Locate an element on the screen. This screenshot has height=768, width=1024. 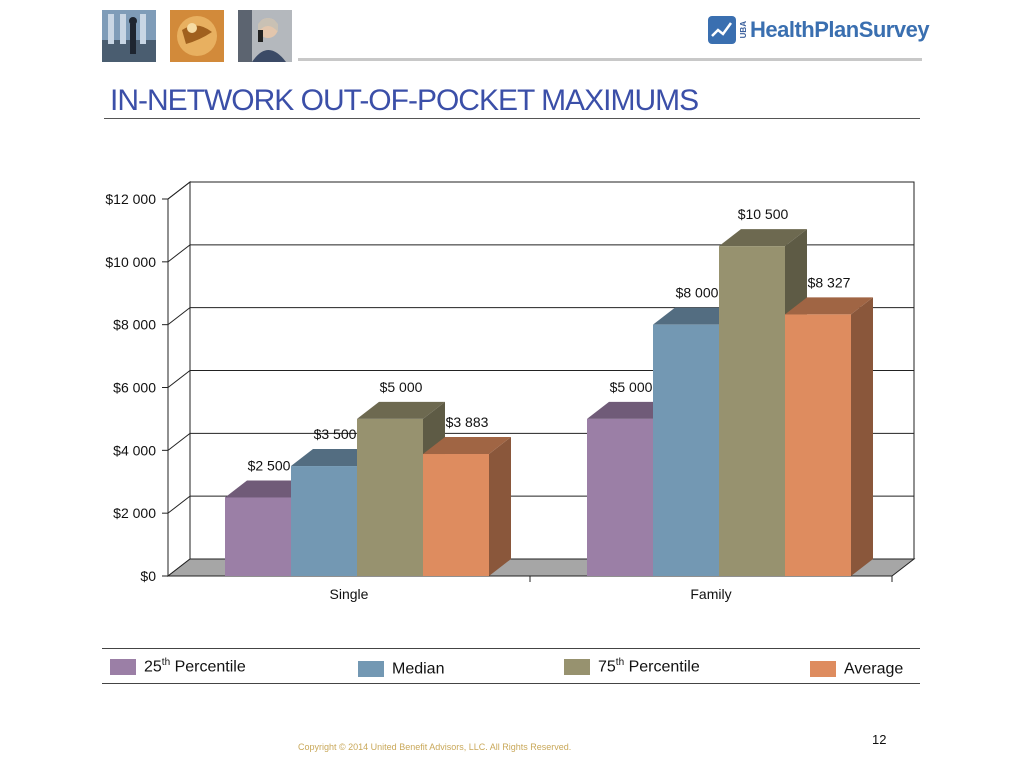
globe-photo-icon is located at coordinates (197, 36).